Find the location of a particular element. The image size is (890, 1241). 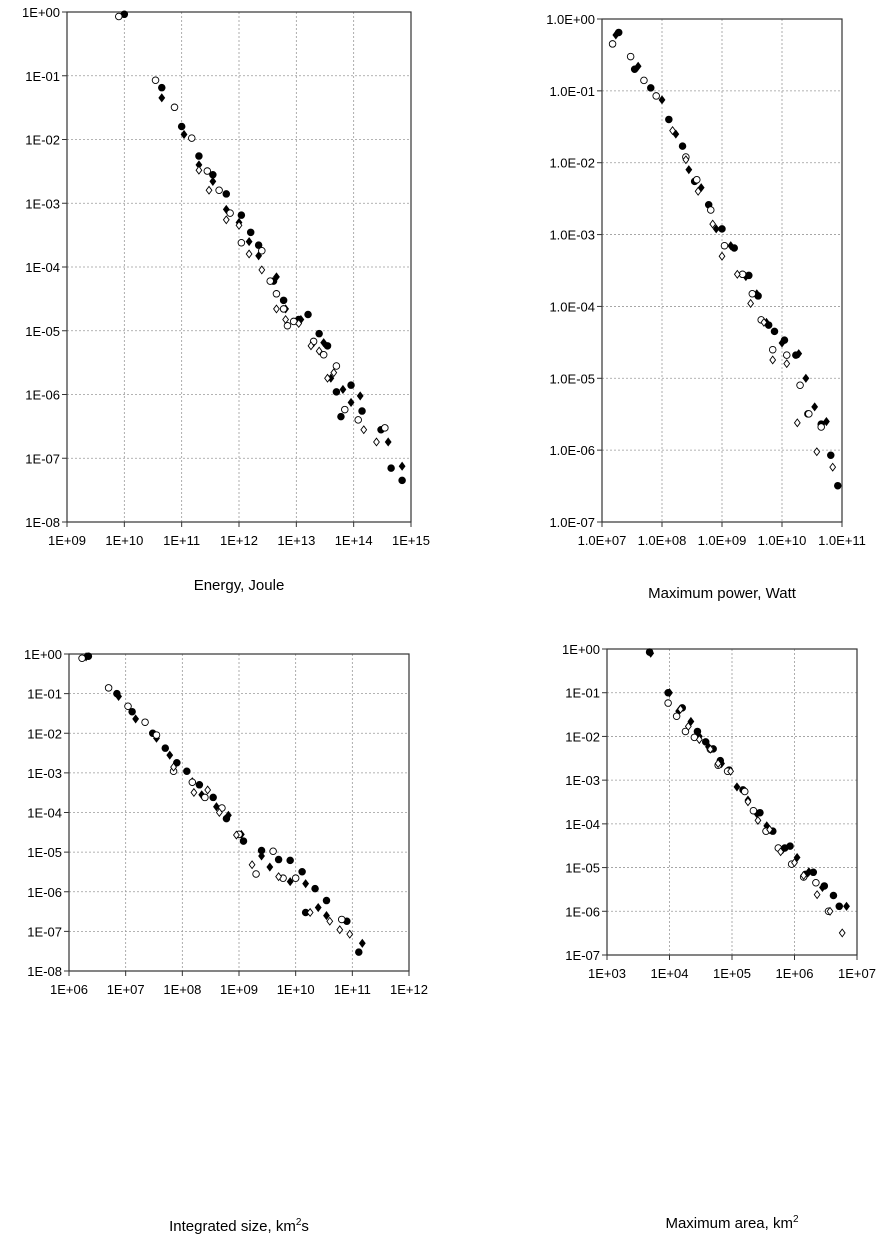

y-tick-label: 1.0E-05 is located at coordinates (572, 378).